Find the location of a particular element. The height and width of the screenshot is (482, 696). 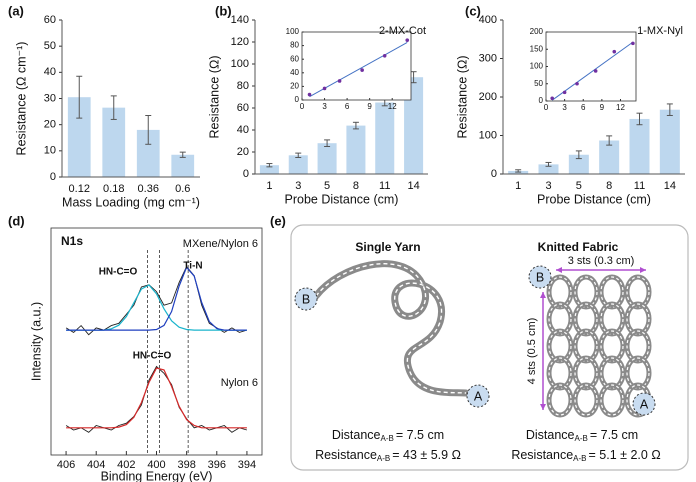

label: Resistance is located at coordinates (346, 455).